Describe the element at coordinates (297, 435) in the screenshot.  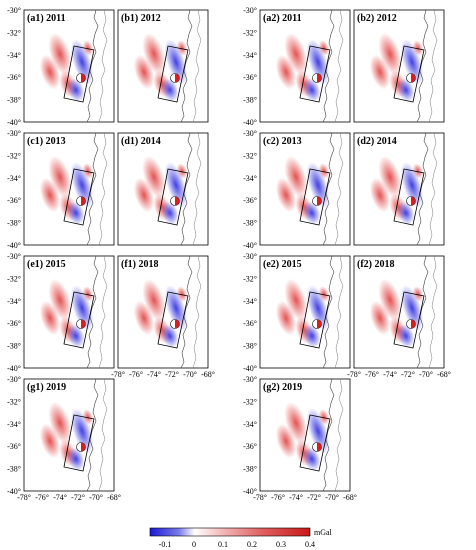
I see `panel-g2: (g2) 2019 -30° -32° -34° -36° -38° -40°` at that location.